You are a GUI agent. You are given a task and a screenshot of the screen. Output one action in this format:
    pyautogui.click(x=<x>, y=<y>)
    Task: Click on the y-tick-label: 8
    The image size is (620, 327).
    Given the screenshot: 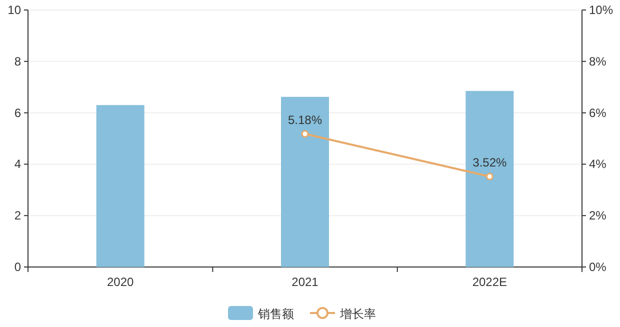 What is the action you would take?
    pyautogui.click(x=18, y=61)
    